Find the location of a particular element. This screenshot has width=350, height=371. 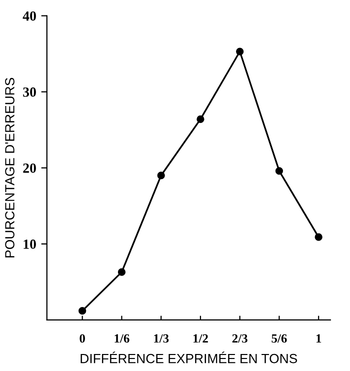

x-axis-title: DIFFÉRENCE EXPRIMÉE EN TONS is located at coordinates (189, 358).